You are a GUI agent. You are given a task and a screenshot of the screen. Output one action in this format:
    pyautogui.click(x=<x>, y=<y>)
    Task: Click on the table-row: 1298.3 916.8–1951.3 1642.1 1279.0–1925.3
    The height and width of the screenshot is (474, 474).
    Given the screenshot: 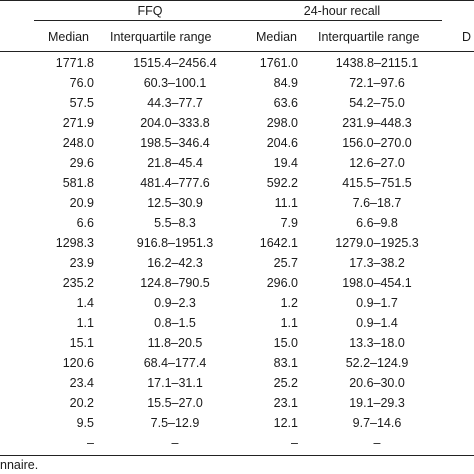 What is the action you would take?
    pyautogui.click(x=237, y=243)
    